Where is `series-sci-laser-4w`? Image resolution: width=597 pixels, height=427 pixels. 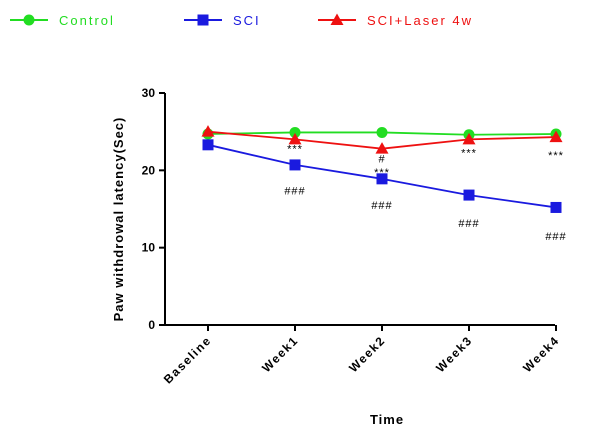
series-sci-laser-4w is located at coordinates (382, 139).